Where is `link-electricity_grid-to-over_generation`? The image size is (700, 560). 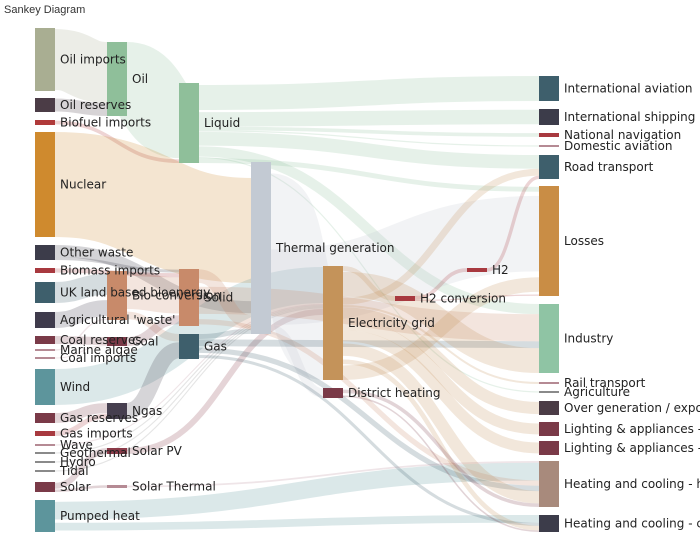 link-electricity_grid-to-over_generation is located at coordinates (441, 361).